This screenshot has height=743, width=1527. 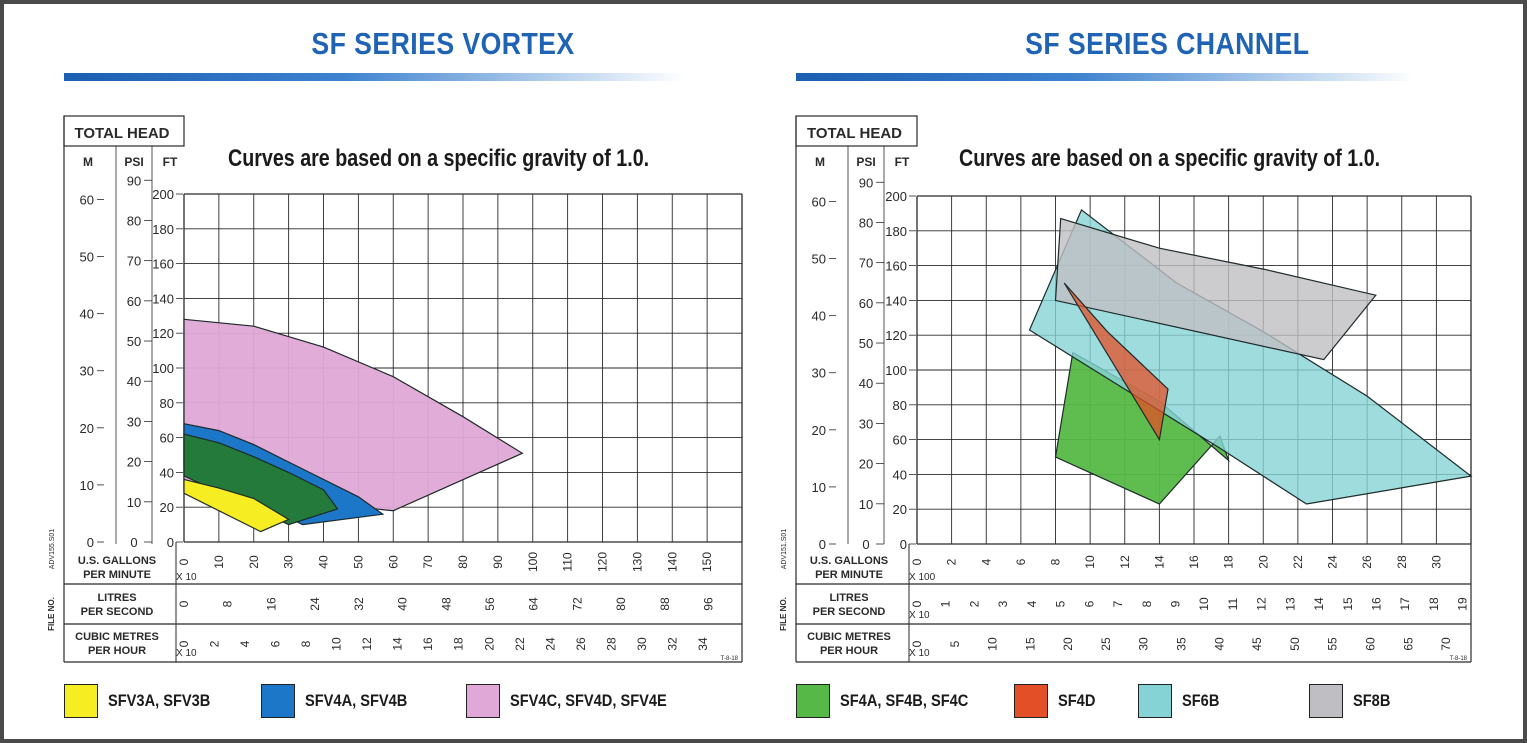 I want to click on ft-tick-label: 80, so click(x=900, y=405).